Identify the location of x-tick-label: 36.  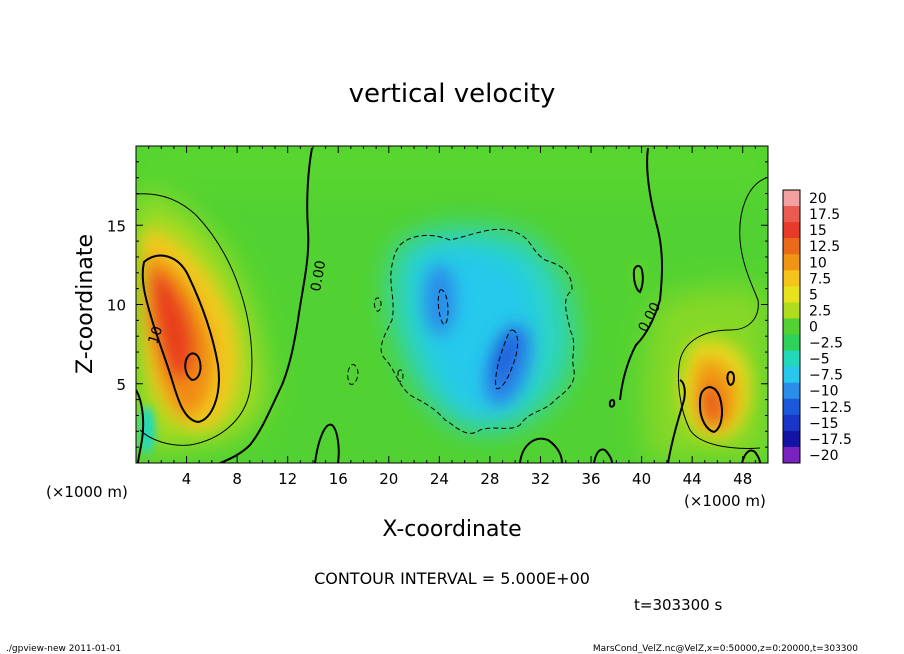
(590, 479).